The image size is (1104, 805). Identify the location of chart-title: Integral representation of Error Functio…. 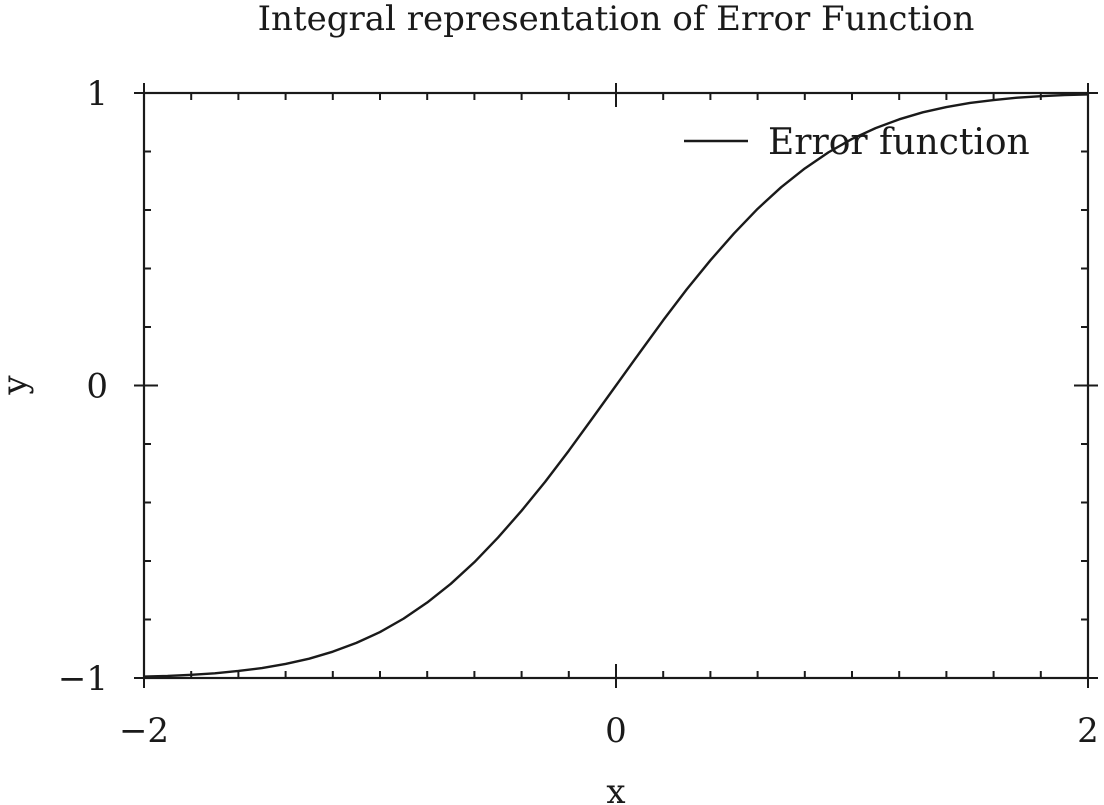
(616, 19).